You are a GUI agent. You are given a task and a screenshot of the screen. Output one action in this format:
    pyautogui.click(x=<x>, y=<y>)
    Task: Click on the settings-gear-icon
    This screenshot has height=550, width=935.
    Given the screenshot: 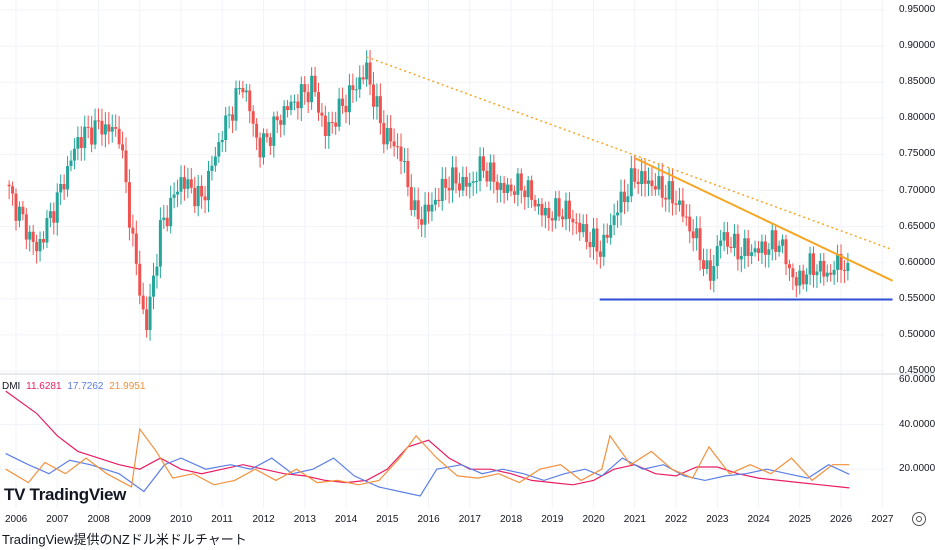 What is the action you would take?
    pyautogui.click(x=919, y=519)
    